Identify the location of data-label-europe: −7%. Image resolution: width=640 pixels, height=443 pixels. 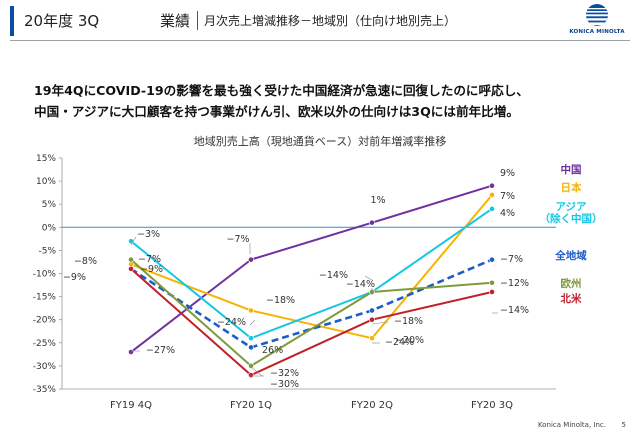
(149, 259).